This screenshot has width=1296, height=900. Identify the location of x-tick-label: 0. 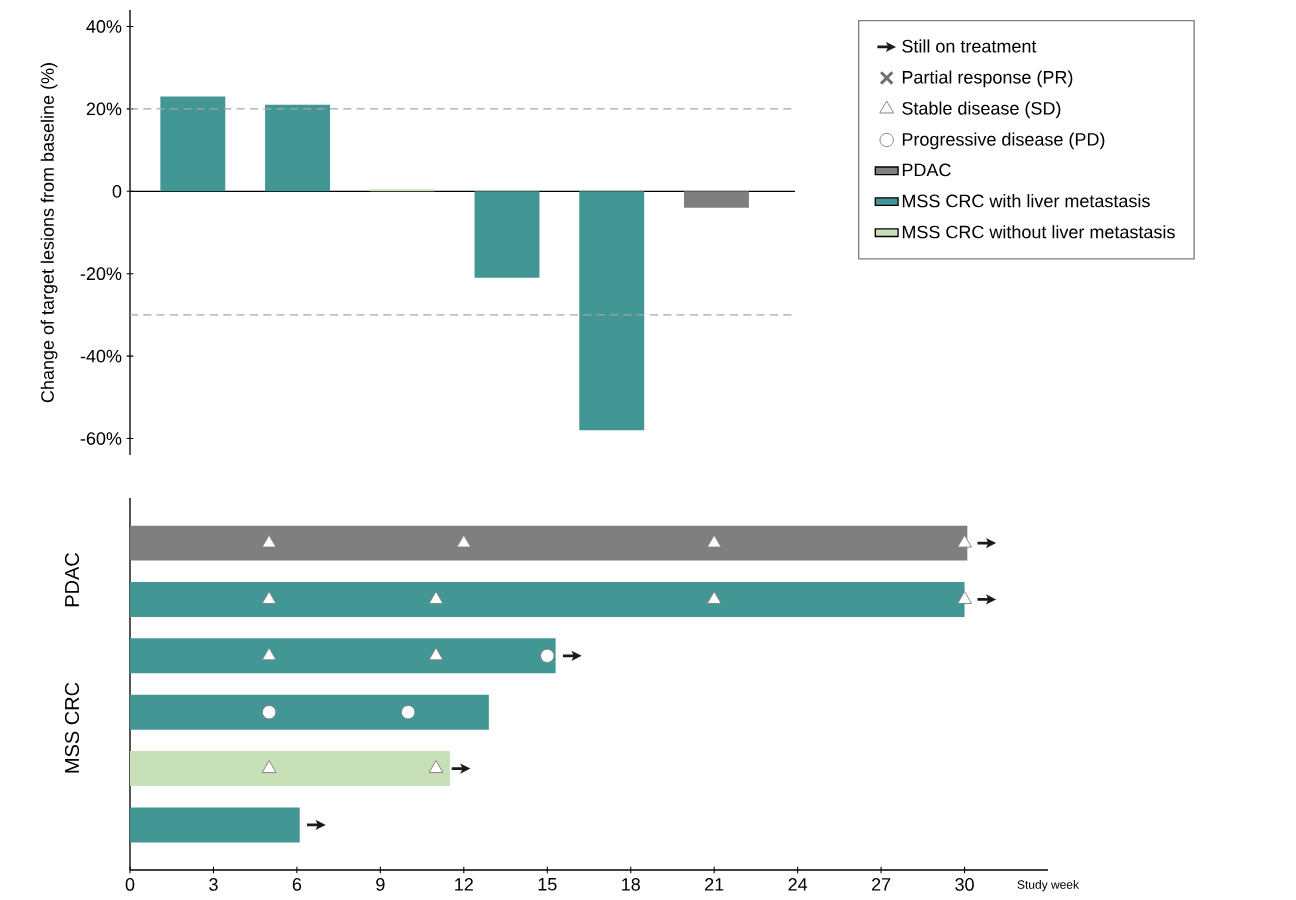
(130, 884).